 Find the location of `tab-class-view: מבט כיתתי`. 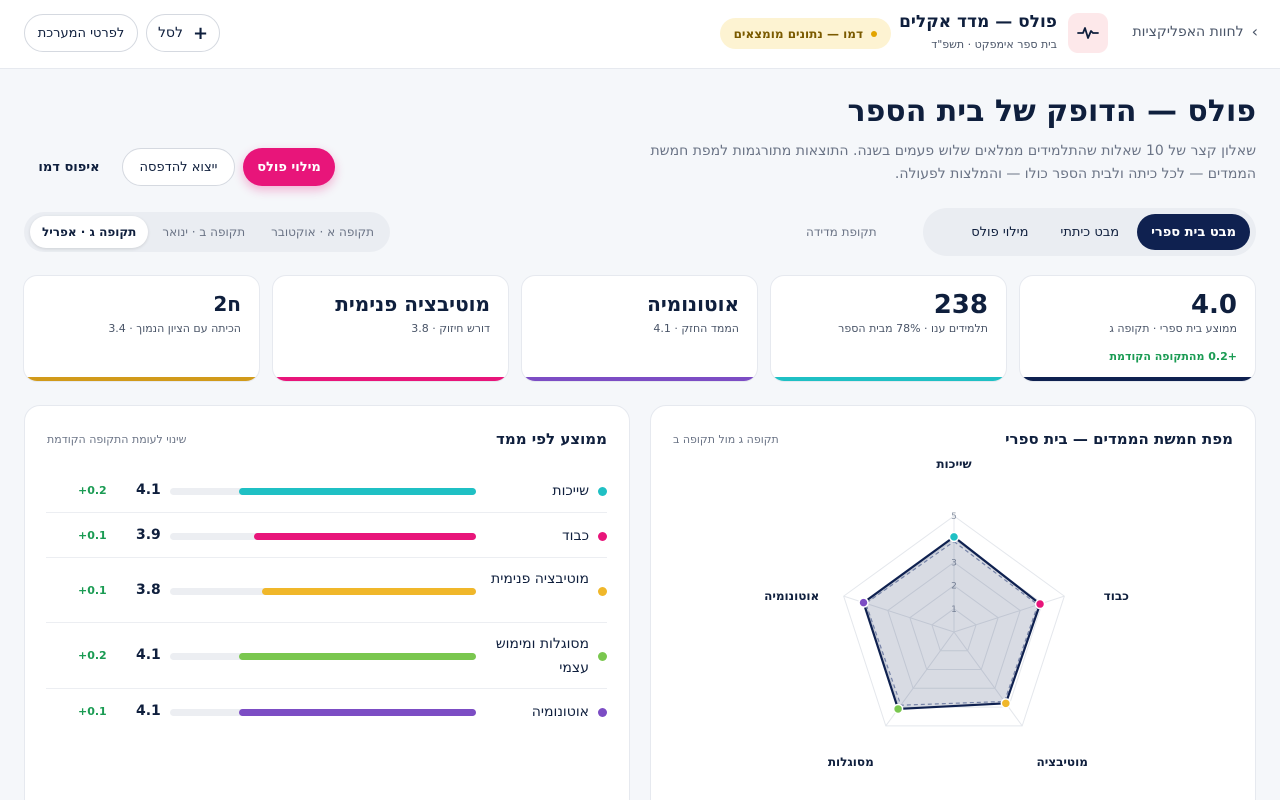

tab-class-view: מבט כיתתי is located at coordinates (1090, 232).